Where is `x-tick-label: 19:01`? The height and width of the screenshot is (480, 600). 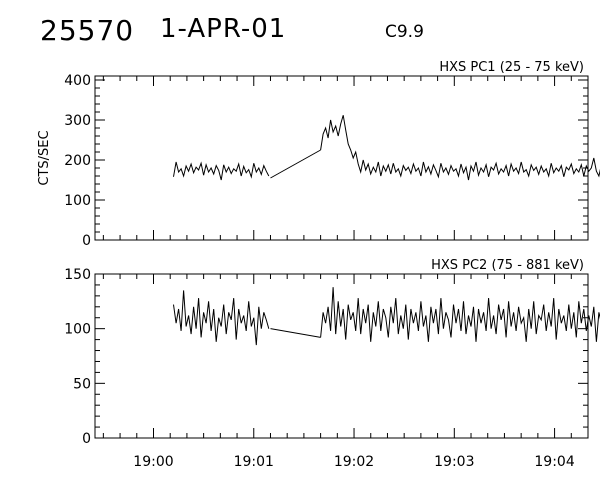
x-tick-label: 19:01 is located at coordinates (254, 462).